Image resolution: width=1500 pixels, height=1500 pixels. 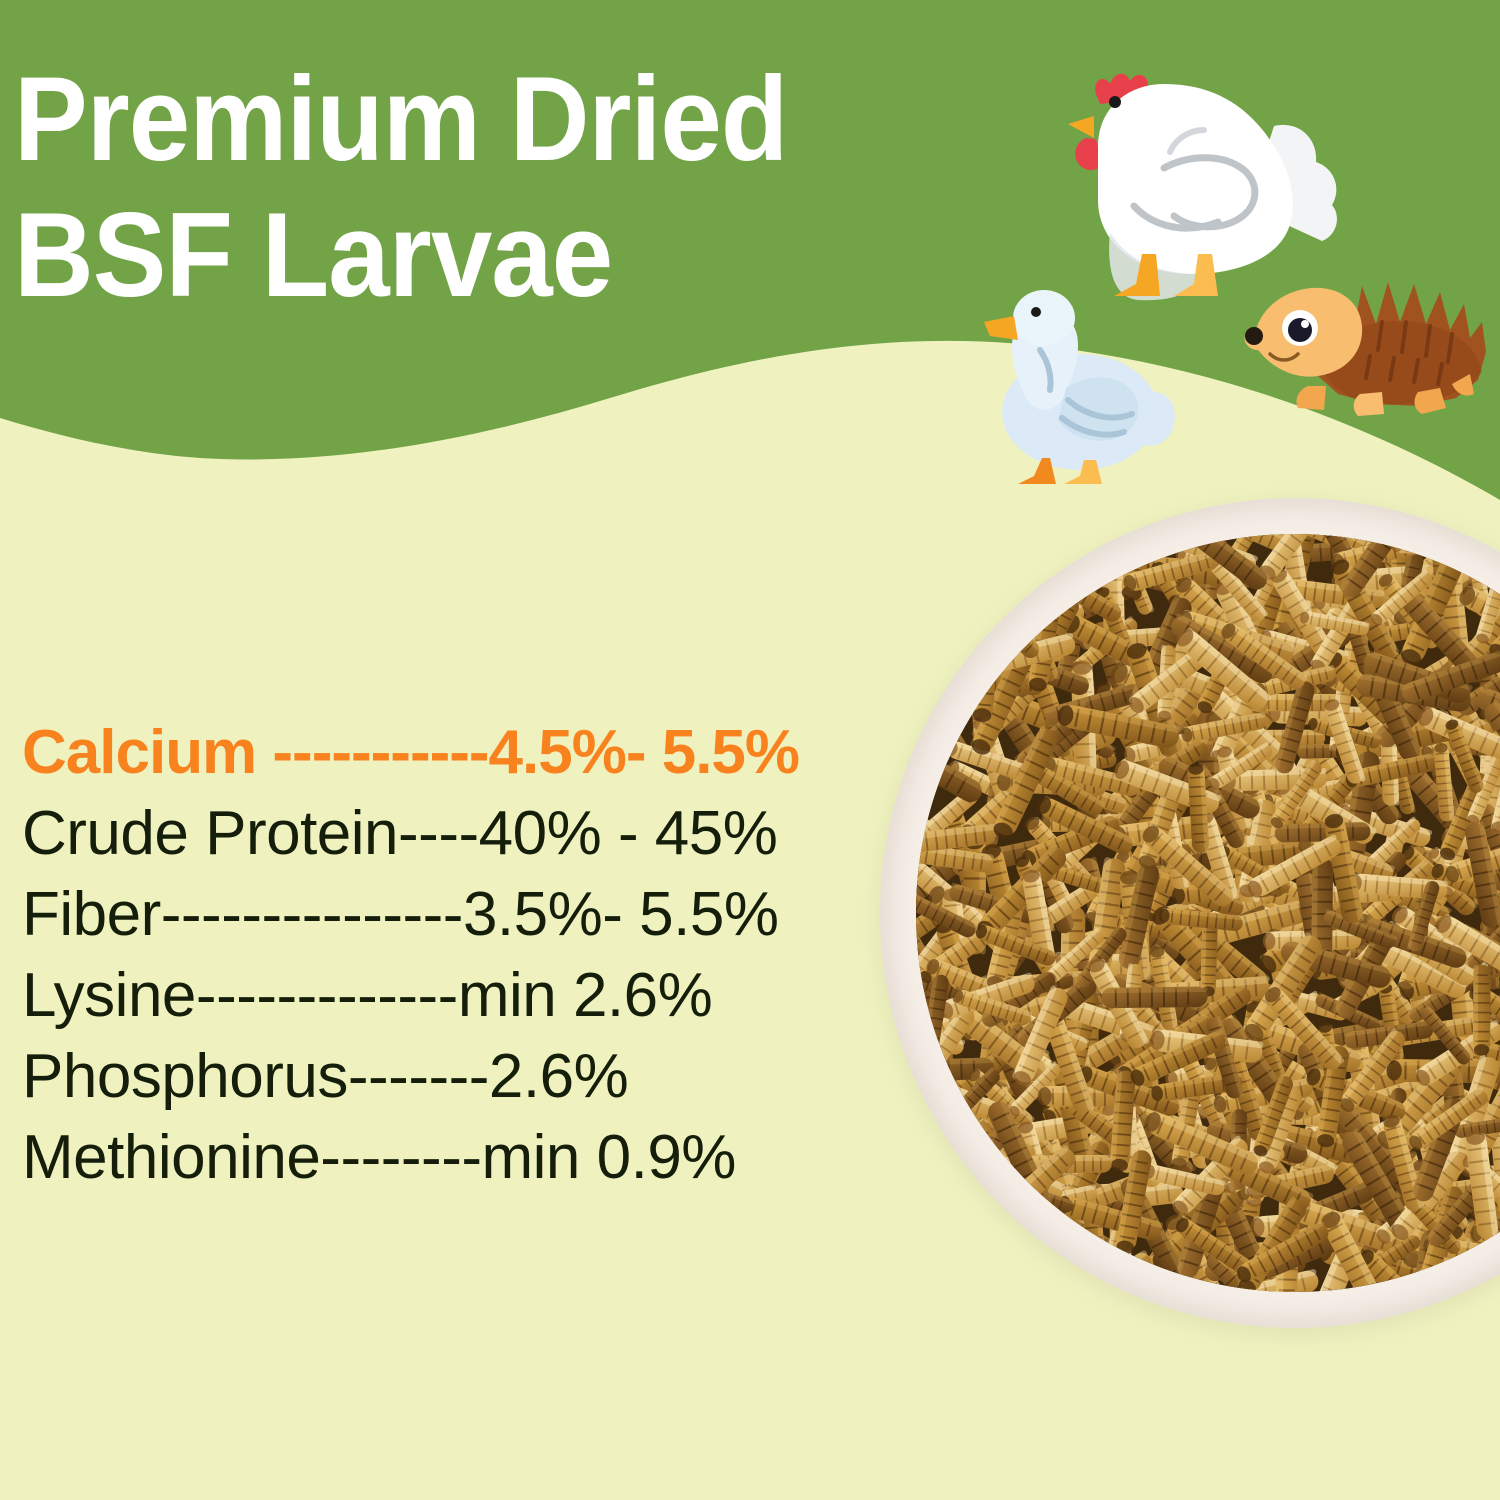 I want to click on nutrition-row-methionine: Methionine--------min 0.9%, so click(x=379, y=1157).